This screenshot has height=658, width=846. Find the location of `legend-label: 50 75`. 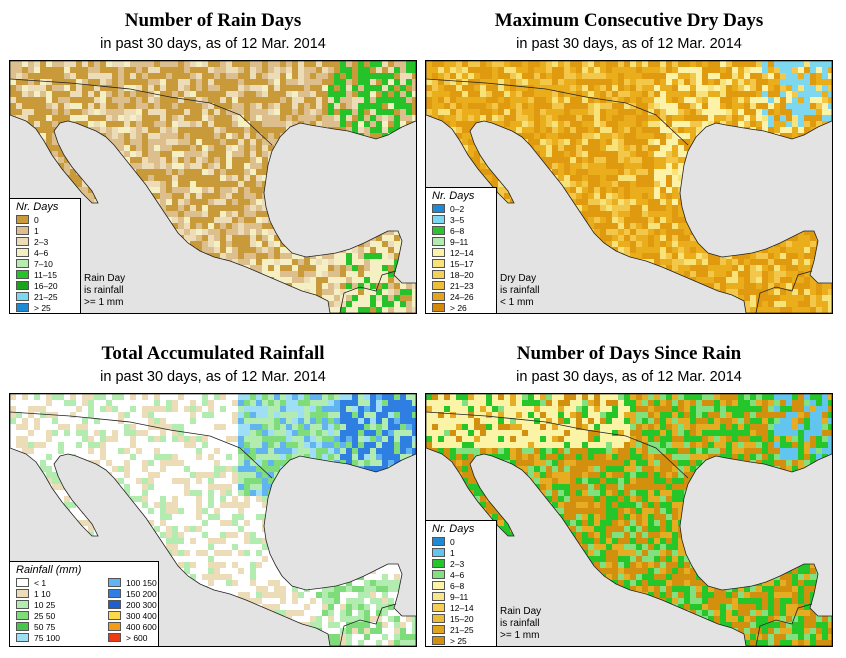

legend-label: 50 75 is located at coordinates (45, 626).